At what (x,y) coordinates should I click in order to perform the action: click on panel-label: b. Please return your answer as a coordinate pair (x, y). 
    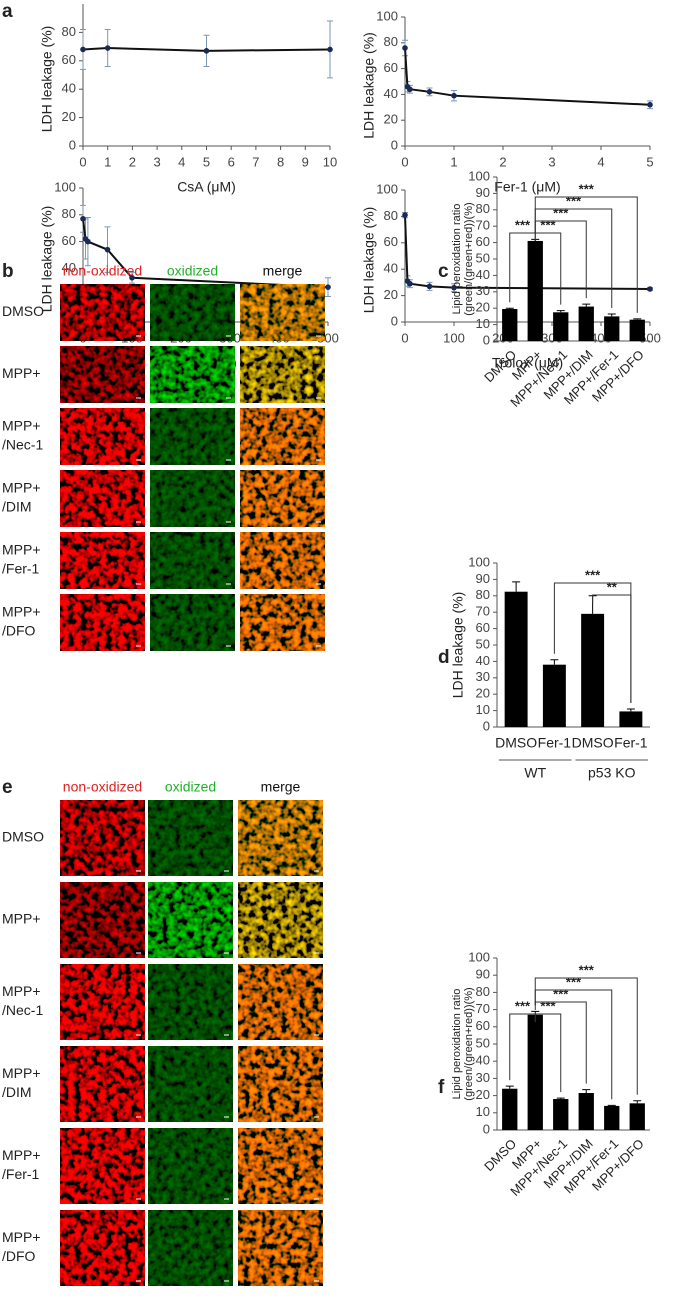
    Looking at the image, I should click on (8, 271).